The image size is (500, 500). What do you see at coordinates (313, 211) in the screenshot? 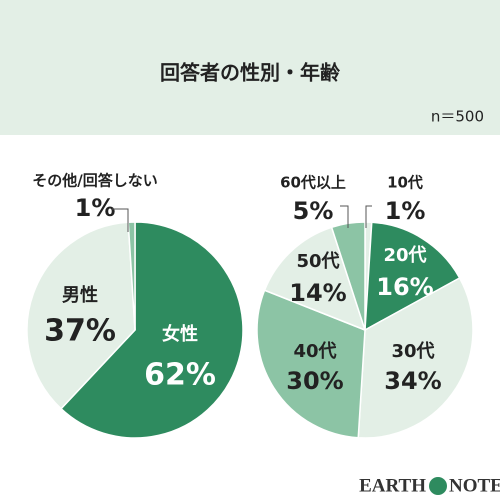
I see `slice-value-label: 5%` at bounding box center [313, 211].